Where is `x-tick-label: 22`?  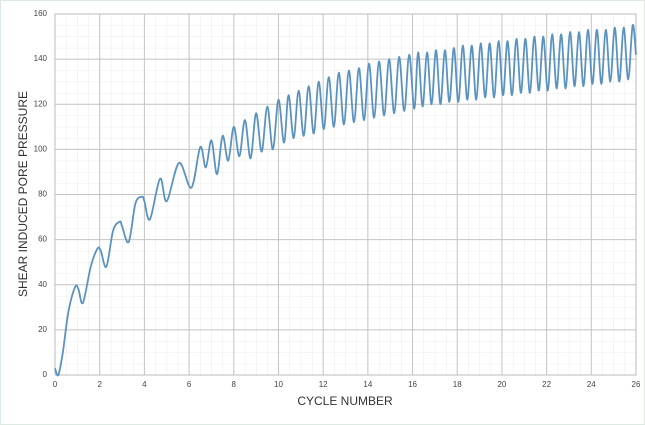
x-tick-label: 22 is located at coordinates (546, 384).